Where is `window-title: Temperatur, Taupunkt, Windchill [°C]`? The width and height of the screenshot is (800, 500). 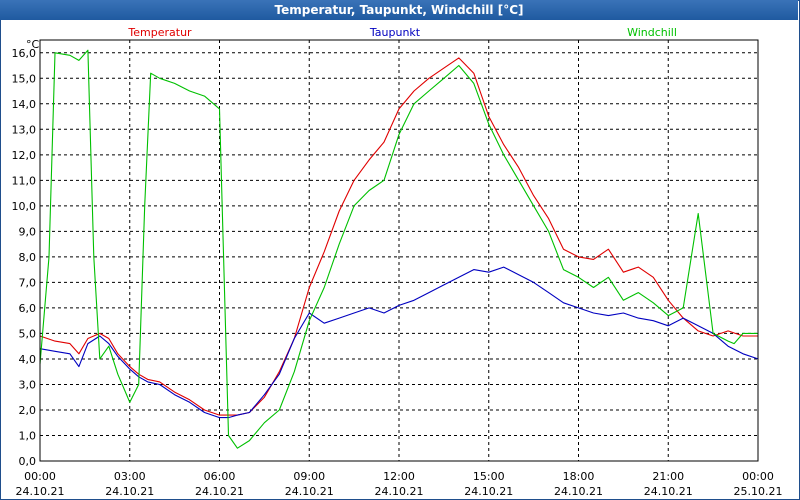
window-title: Temperatur, Taupunkt, Windchill [°C] is located at coordinates (399, 10).